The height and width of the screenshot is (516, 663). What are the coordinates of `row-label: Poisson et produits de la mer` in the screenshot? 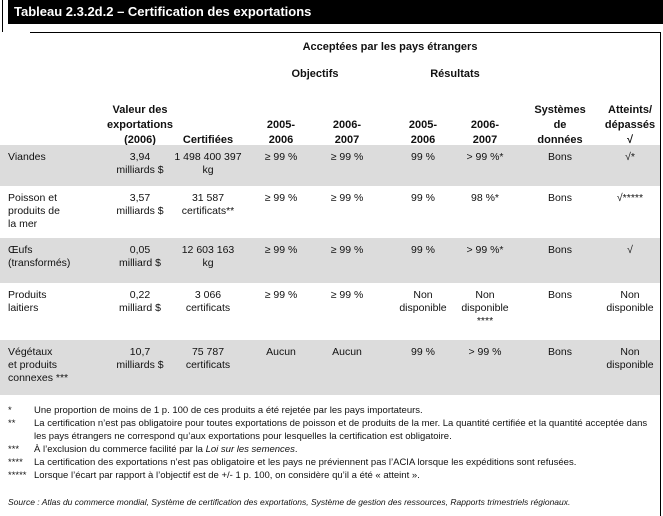 It's located at (34, 211).